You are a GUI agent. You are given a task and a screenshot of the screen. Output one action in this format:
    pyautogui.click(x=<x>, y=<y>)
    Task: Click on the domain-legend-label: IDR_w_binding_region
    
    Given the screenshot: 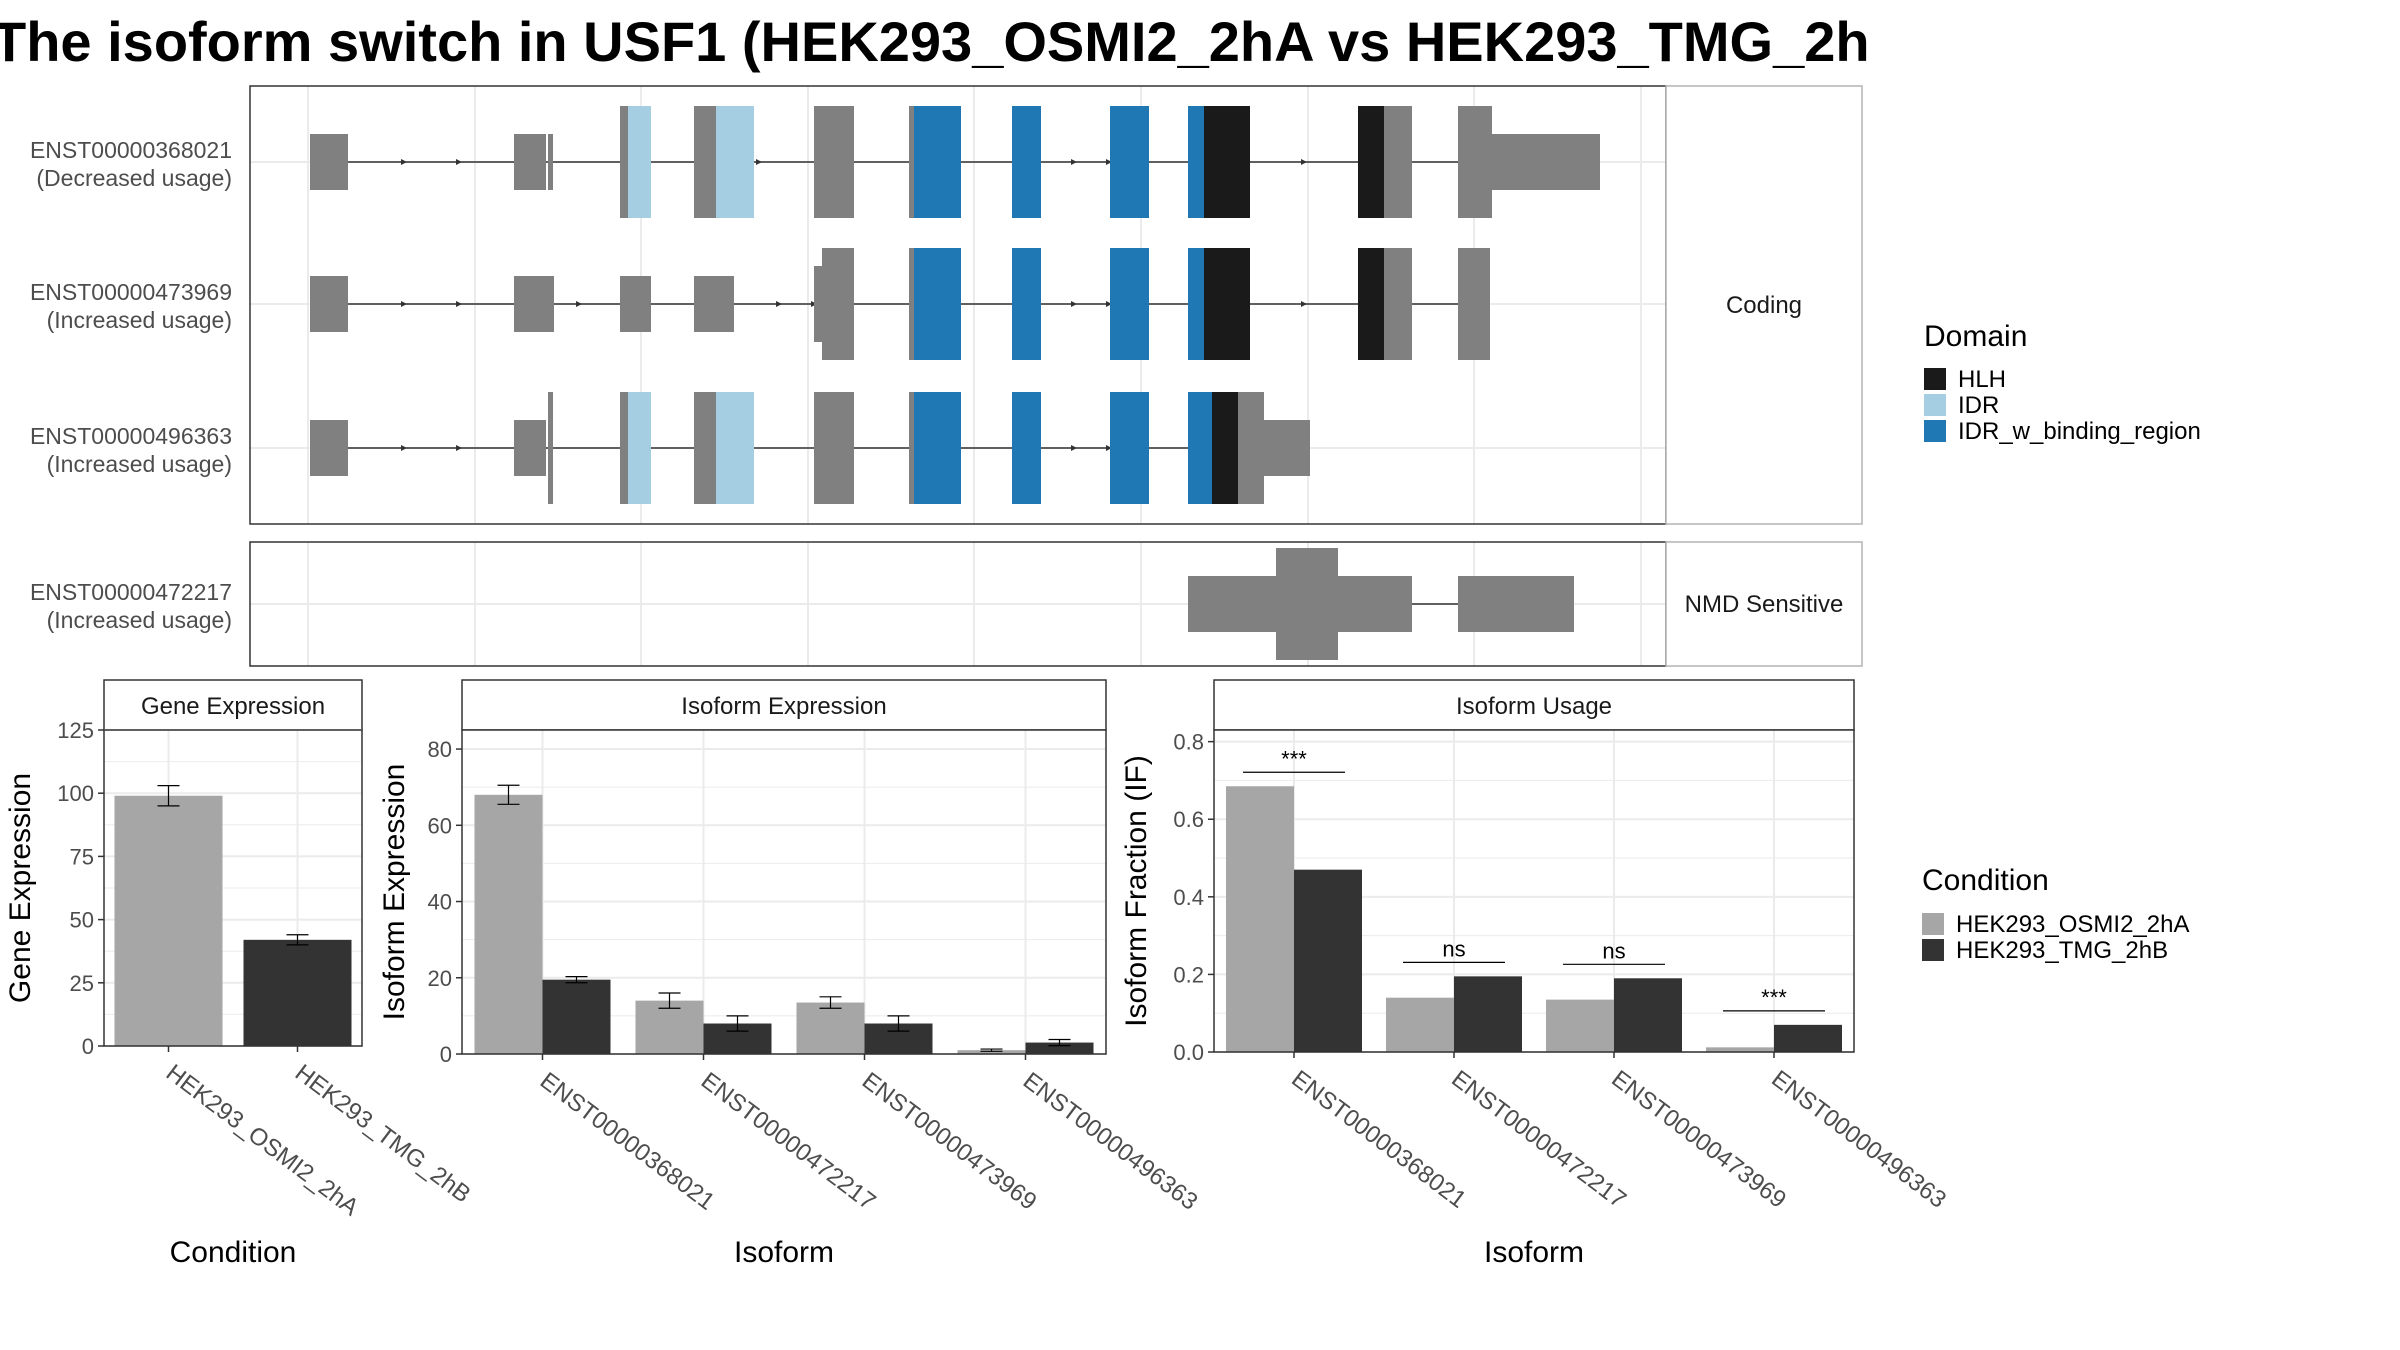 What is the action you would take?
    pyautogui.click(x=2079, y=431)
    